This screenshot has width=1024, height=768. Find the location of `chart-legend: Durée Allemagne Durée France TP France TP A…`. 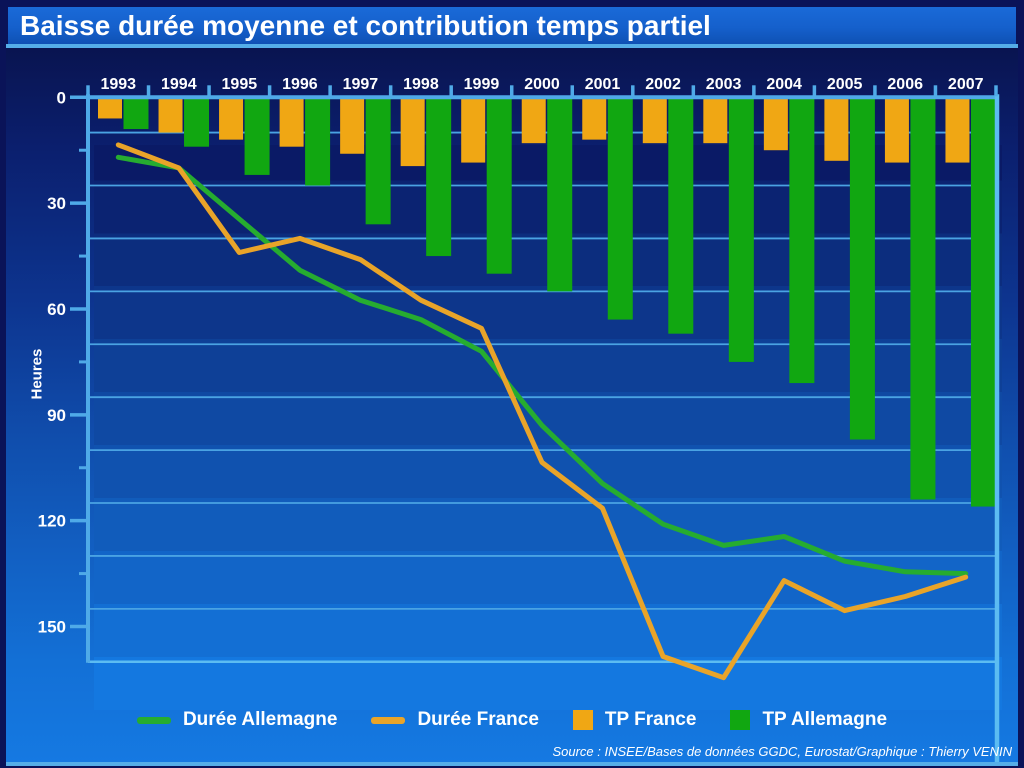

chart-legend: Durée Allemagne Durée France TP France TP A… is located at coordinates (512, 720).